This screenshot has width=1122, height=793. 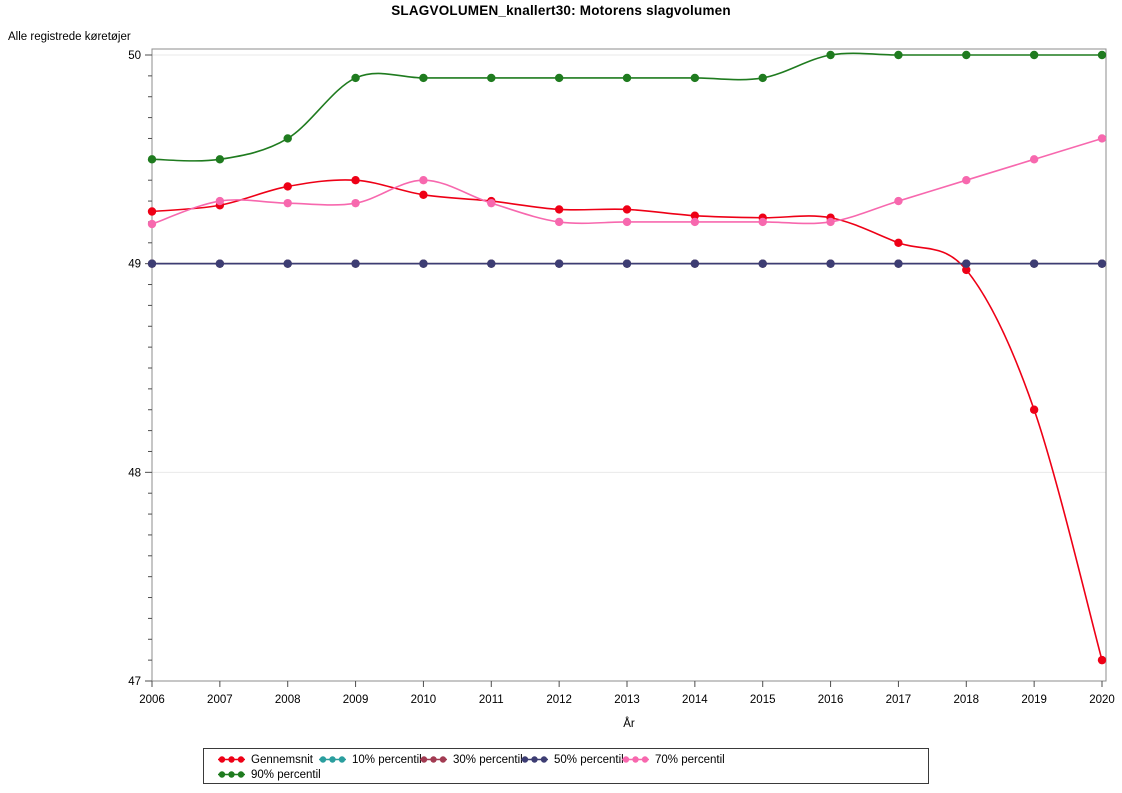 I want to click on x-tick-label: 2012, so click(x=559, y=700).